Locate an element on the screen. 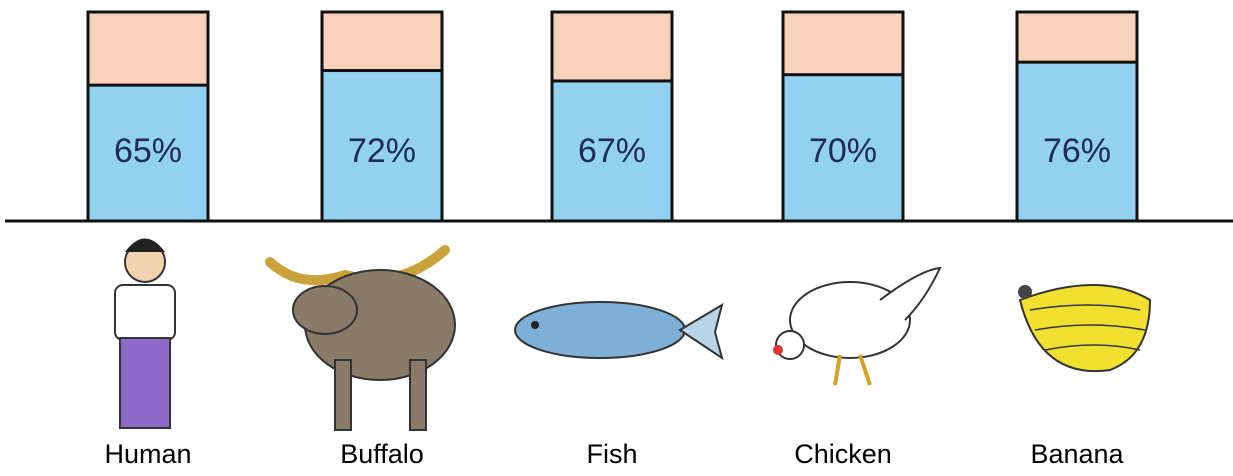  banana-illustration is located at coordinates (1085, 328).